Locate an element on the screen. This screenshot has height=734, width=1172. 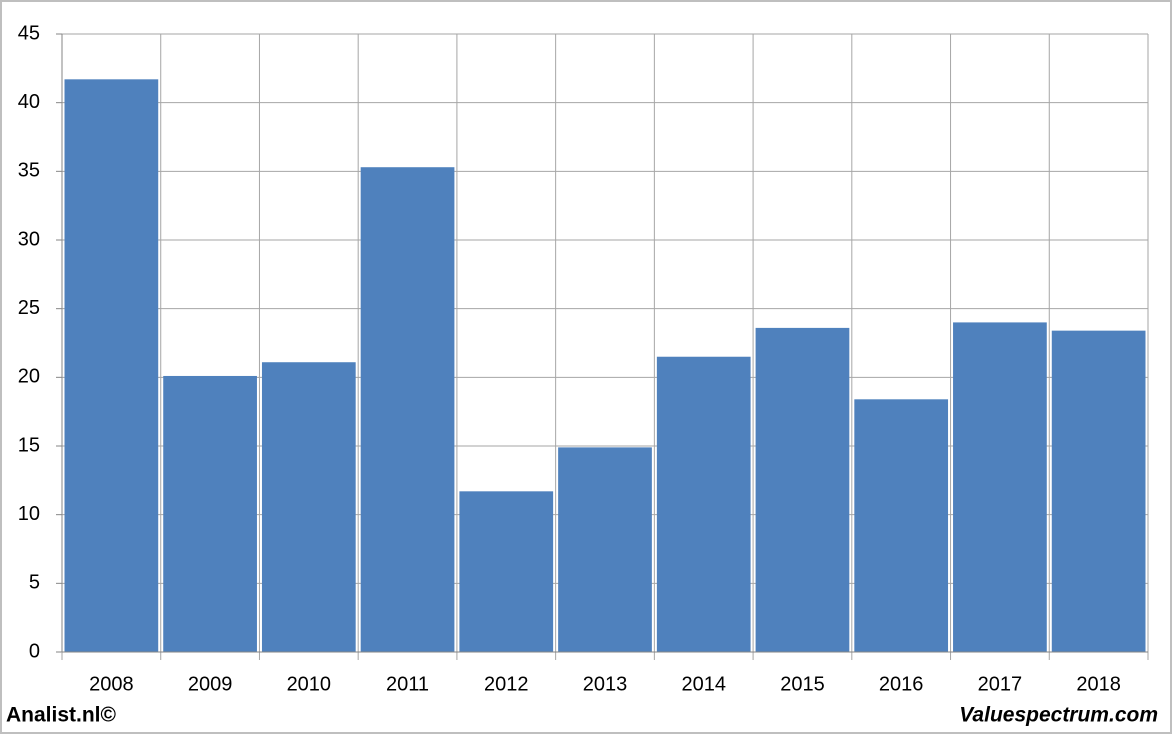
y-tick-label: 5 is located at coordinates (34, 583).